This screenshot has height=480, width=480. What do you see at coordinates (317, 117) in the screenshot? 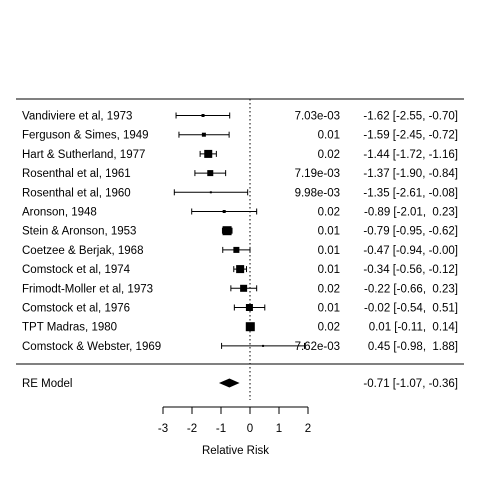
I see `study-weight: 7.03e-03` at bounding box center [317, 117].